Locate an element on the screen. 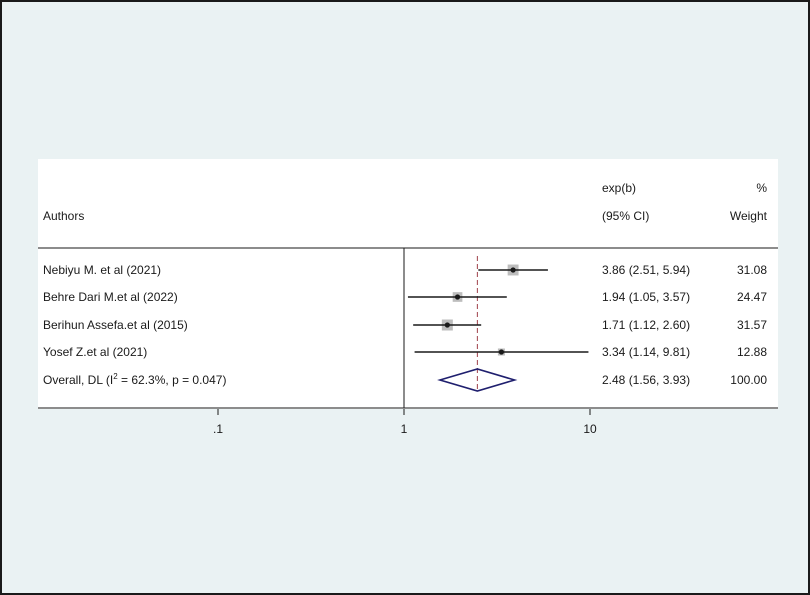 The width and height of the screenshot is (810, 595). effect-header-line2: (95% CI) is located at coordinates (625, 216).